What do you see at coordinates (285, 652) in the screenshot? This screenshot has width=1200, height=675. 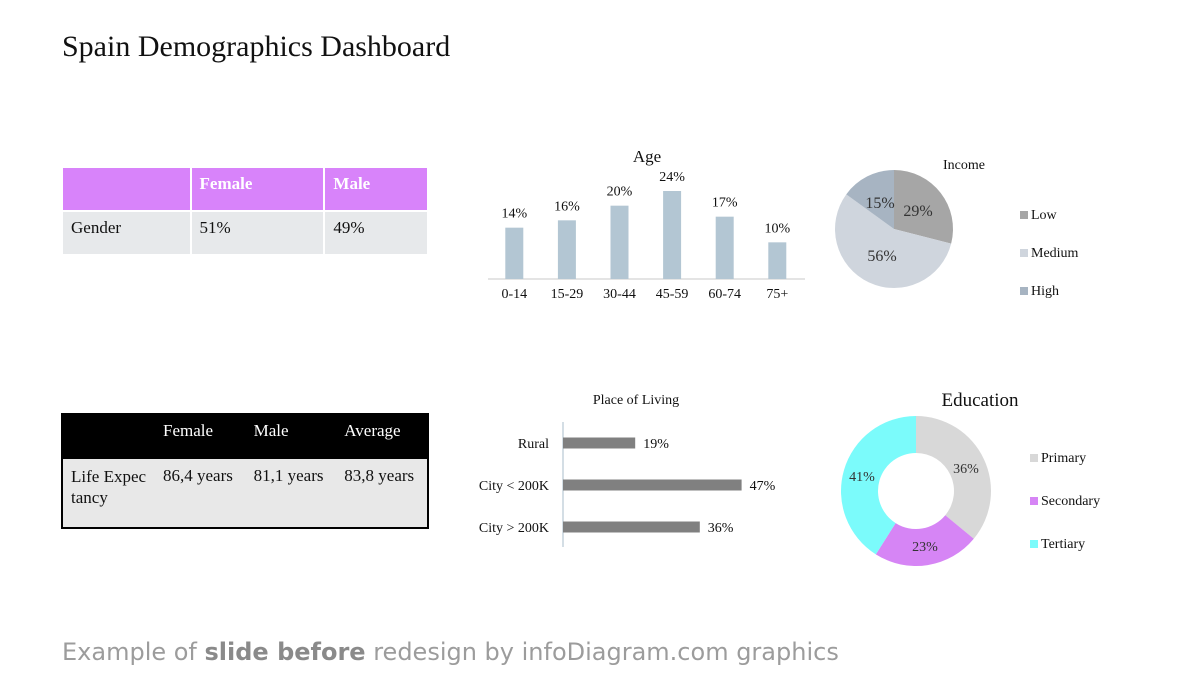 I see `footer-bold: slide before` at bounding box center [285, 652].